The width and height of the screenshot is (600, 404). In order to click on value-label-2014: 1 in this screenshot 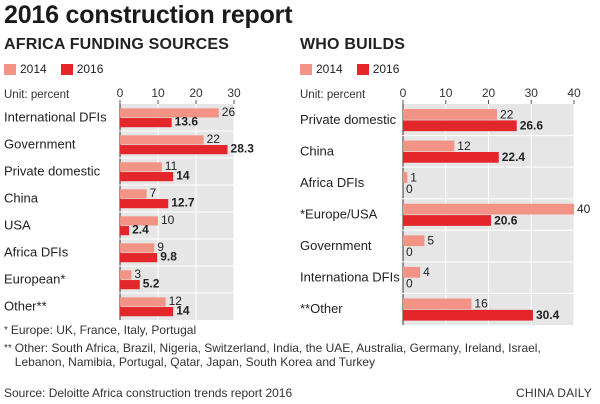, I will do `click(413, 177)`.